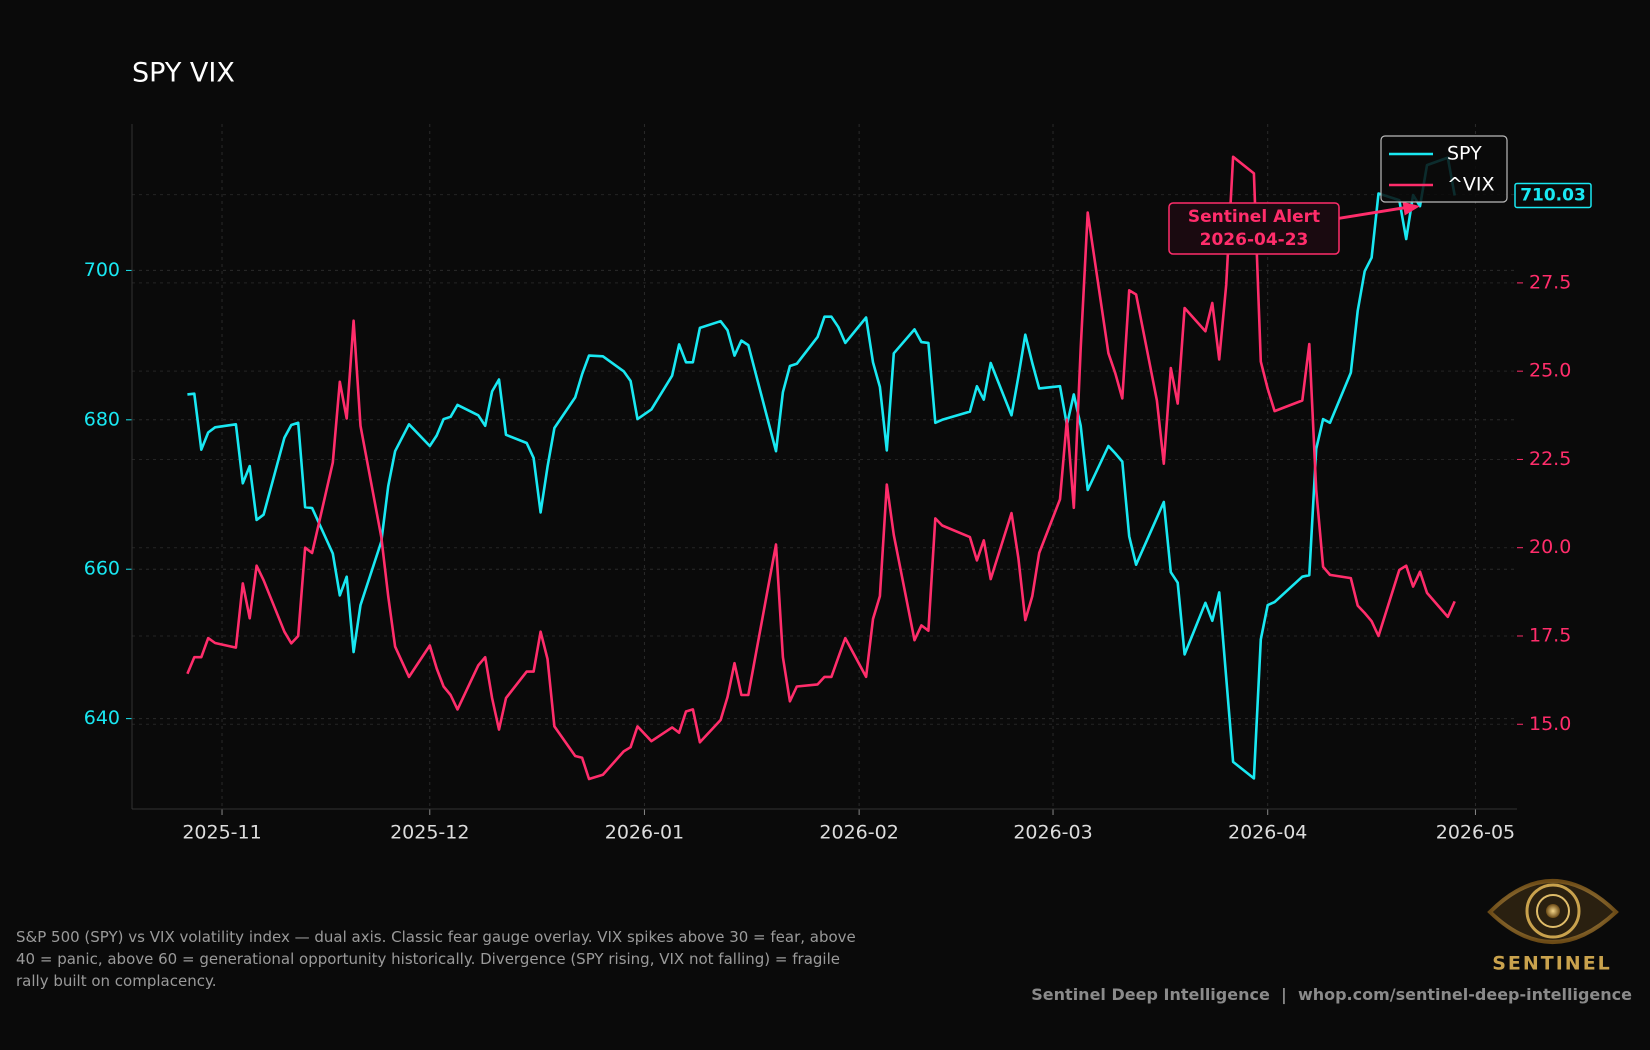 The image size is (1650, 1050). I want to click on annotation-arrowhead, so click(1411, 208).